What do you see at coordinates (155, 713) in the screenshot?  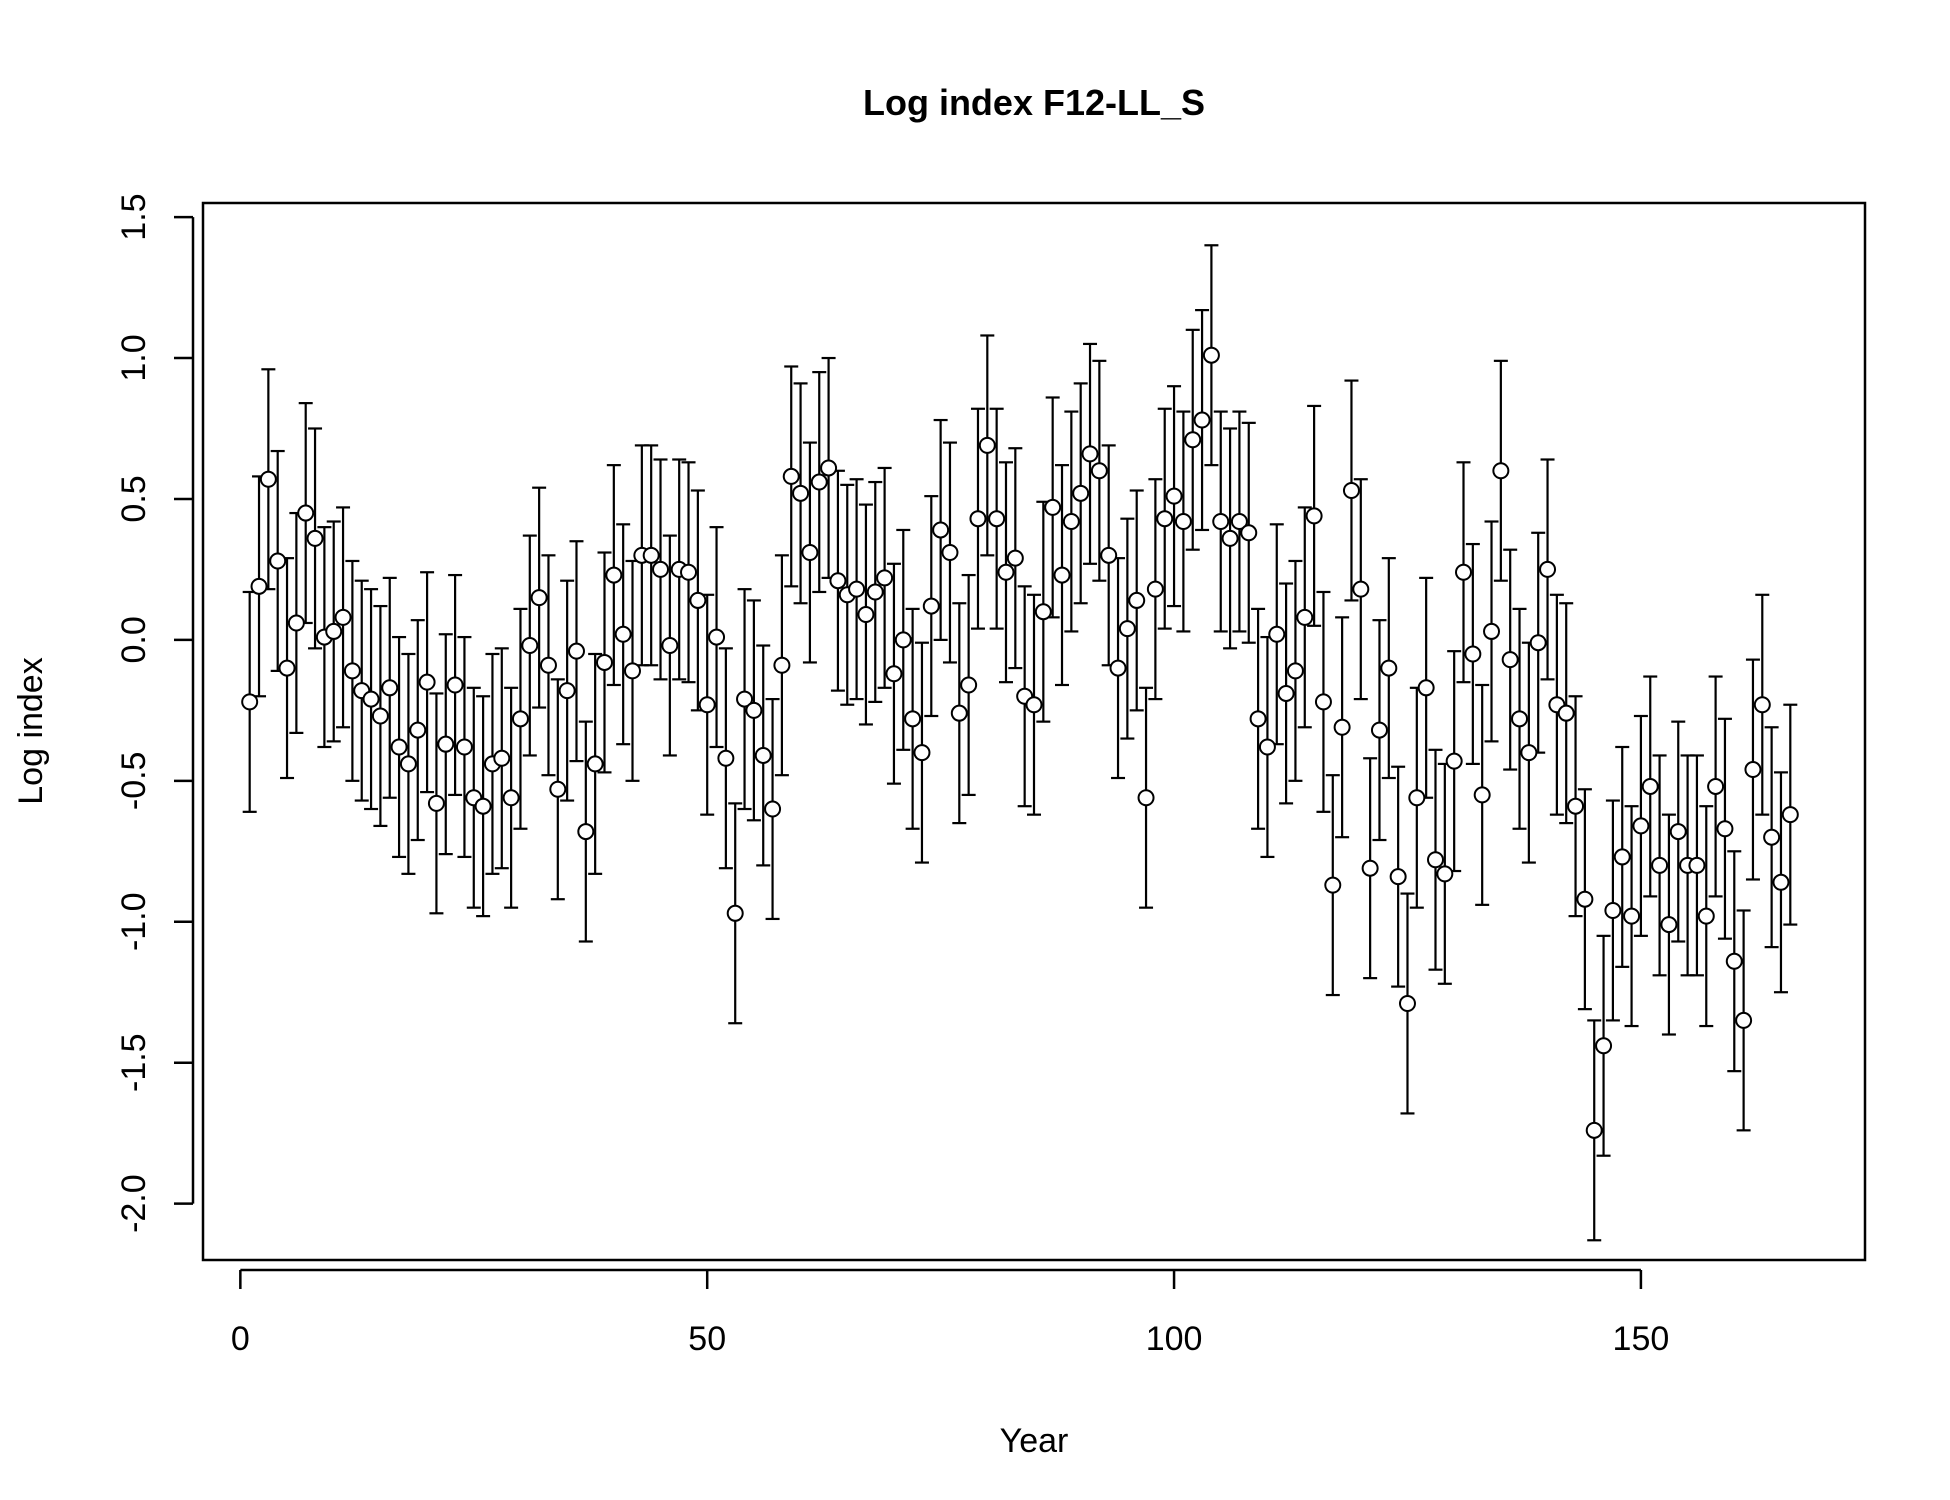 I see `y-axis: -2.0 -1.5 -1.0 -0.5 0.0 0.5 1.0 1.5` at bounding box center [155, 713].